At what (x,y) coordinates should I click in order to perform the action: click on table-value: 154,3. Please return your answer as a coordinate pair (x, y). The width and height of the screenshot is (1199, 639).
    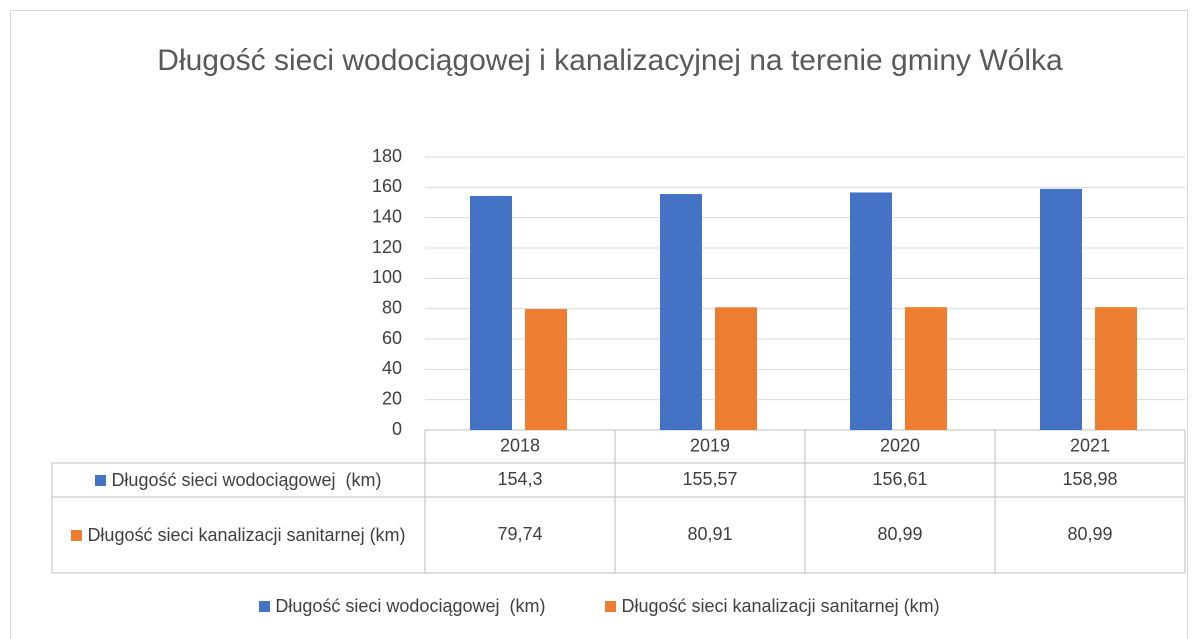
    Looking at the image, I should click on (519, 479).